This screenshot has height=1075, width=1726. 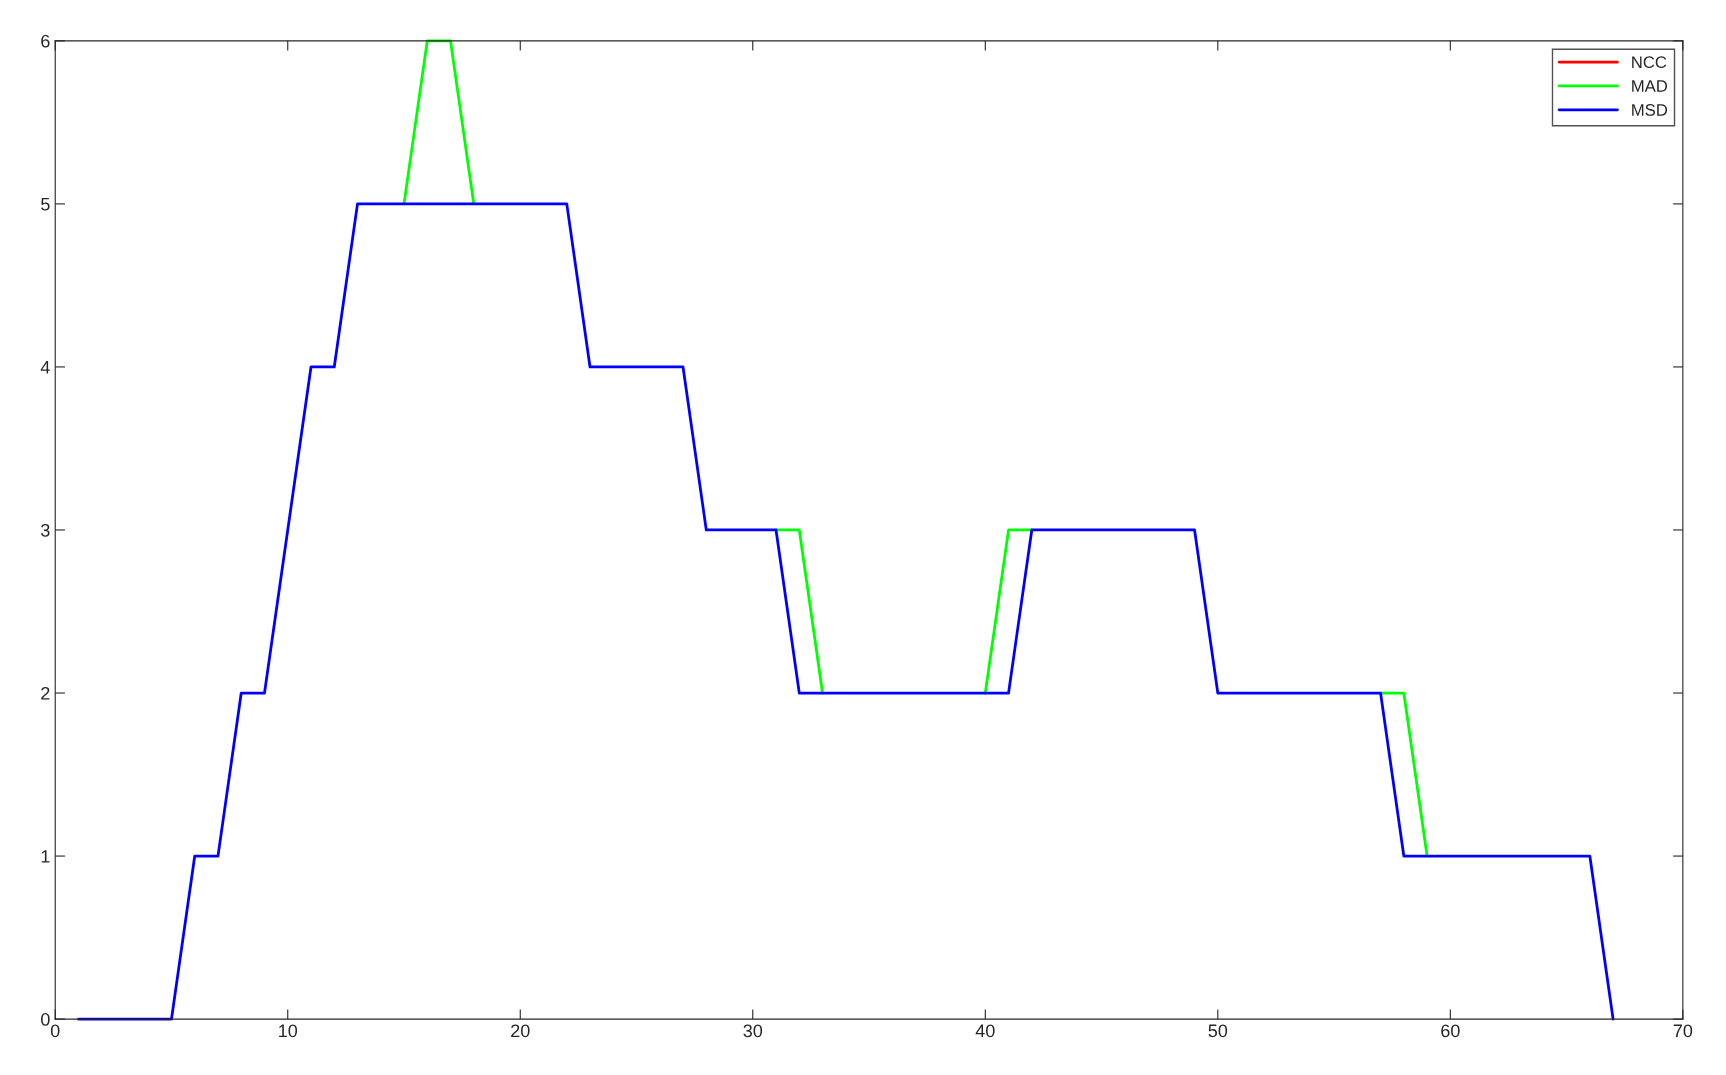 What do you see at coordinates (1450, 1031) in the screenshot?
I see `x-tick-label: 60` at bounding box center [1450, 1031].